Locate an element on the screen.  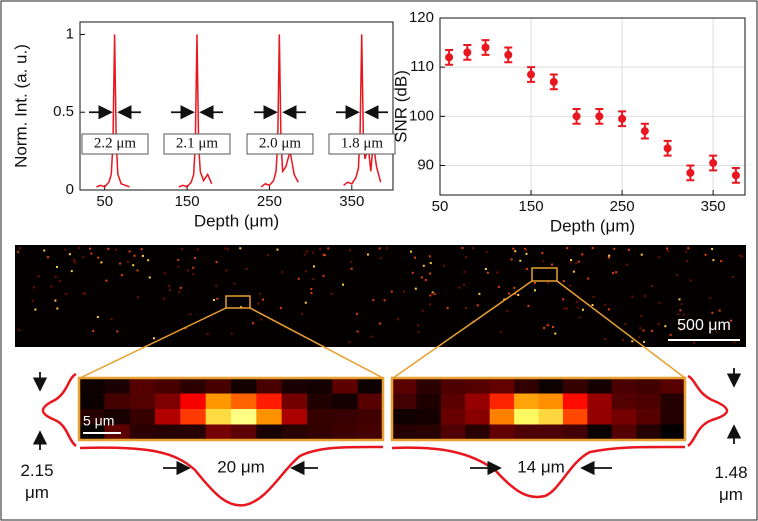
zoom-right is located at coordinates (539, 409).